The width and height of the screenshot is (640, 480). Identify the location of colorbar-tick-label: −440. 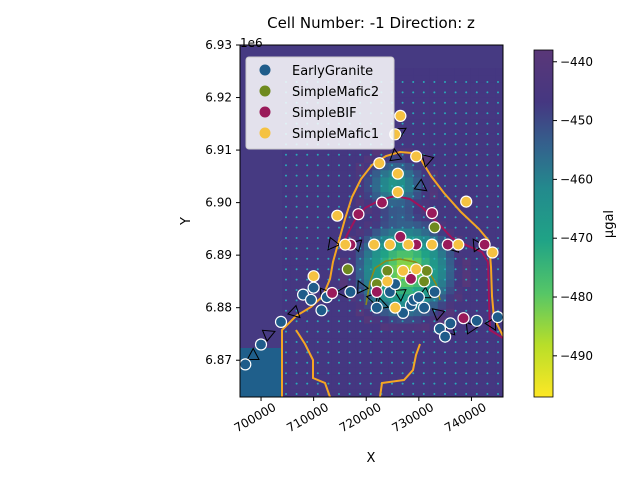
(576, 62).